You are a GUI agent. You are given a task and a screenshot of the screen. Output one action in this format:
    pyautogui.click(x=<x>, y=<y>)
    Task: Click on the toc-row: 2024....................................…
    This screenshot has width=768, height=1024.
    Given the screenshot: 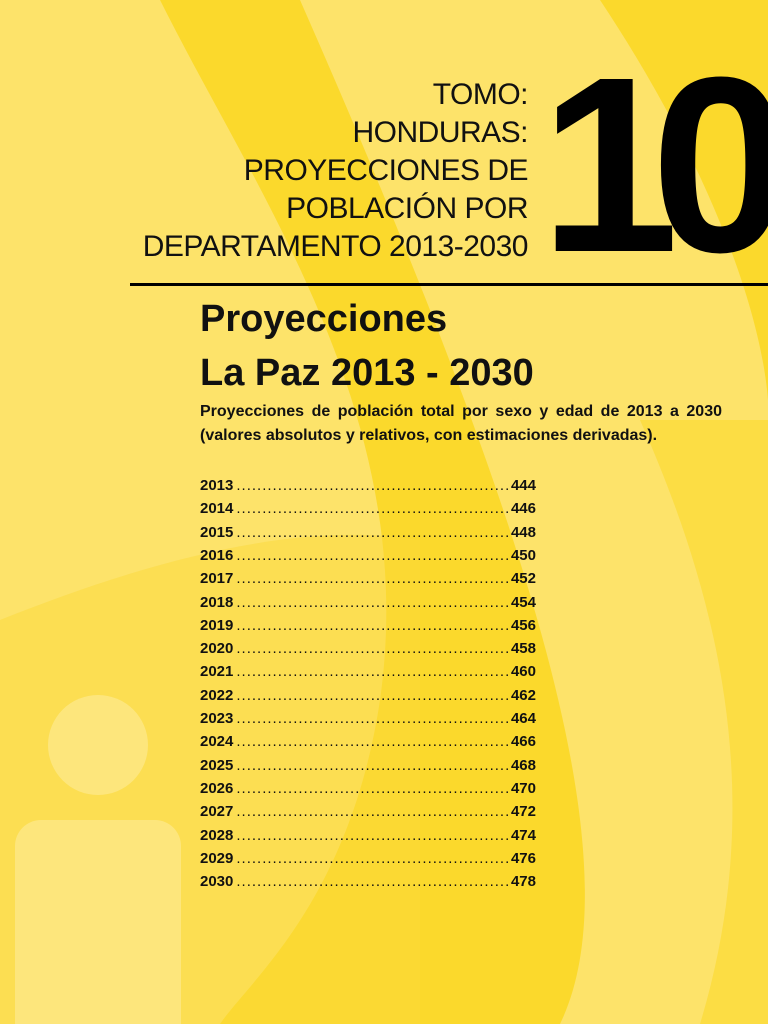 What is the action you would take?
    pyautogui.click(x=368, y=741)
    